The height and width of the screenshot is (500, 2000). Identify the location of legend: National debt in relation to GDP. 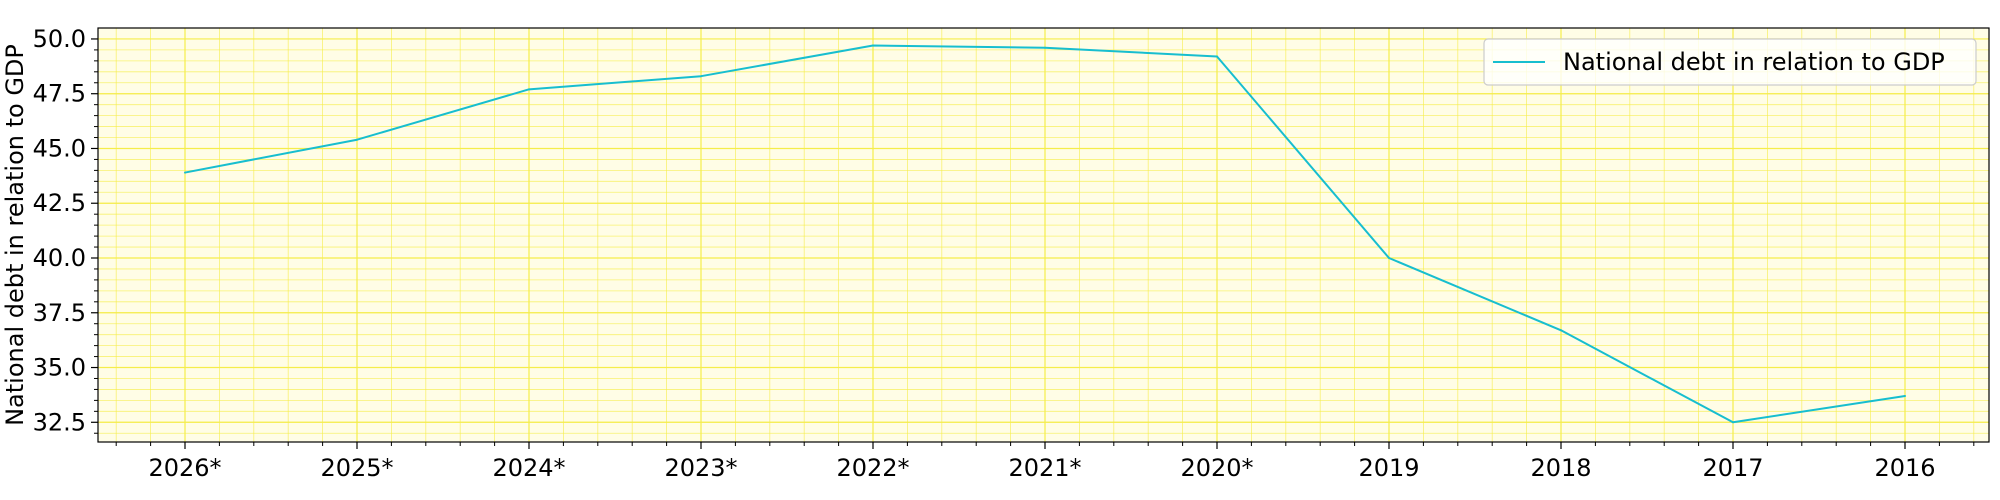
(1730, 62).